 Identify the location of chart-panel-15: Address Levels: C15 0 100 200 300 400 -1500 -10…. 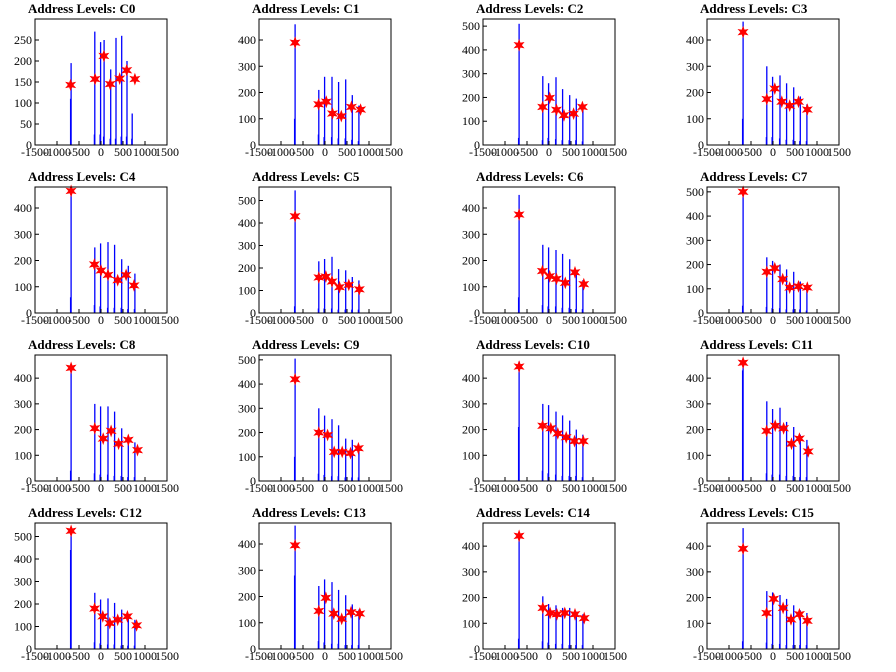
(784, 588).